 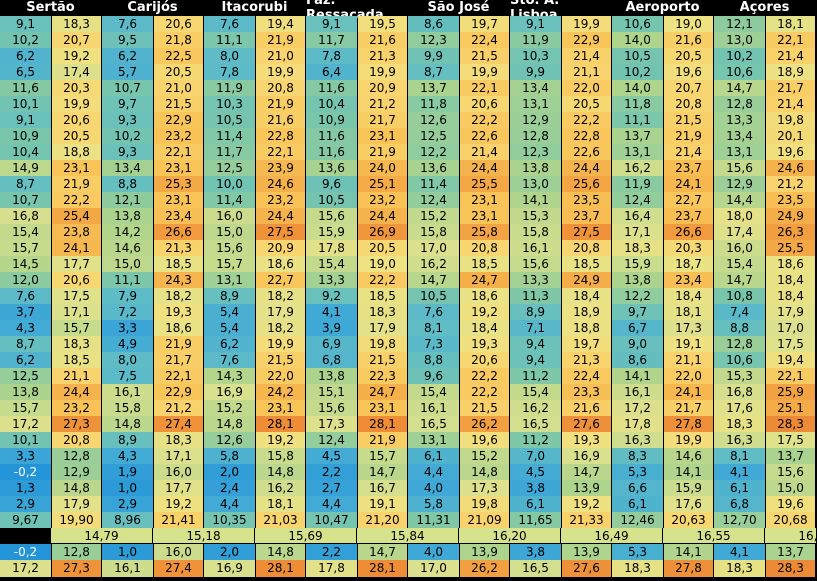 What do you see at coordinates (458, 328) in the screenshot?
I see `station-cell-pair: 8,1 18,4` at bounding box center [458, 328].